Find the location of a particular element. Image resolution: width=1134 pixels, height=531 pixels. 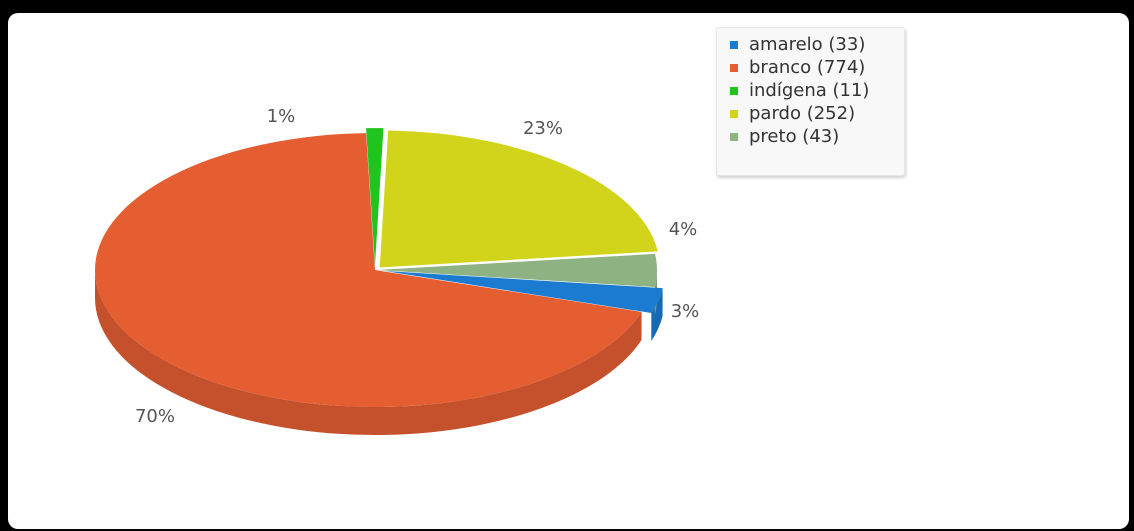

legend-label-indigena: indígena (11) is located at coordinates (809, 90).